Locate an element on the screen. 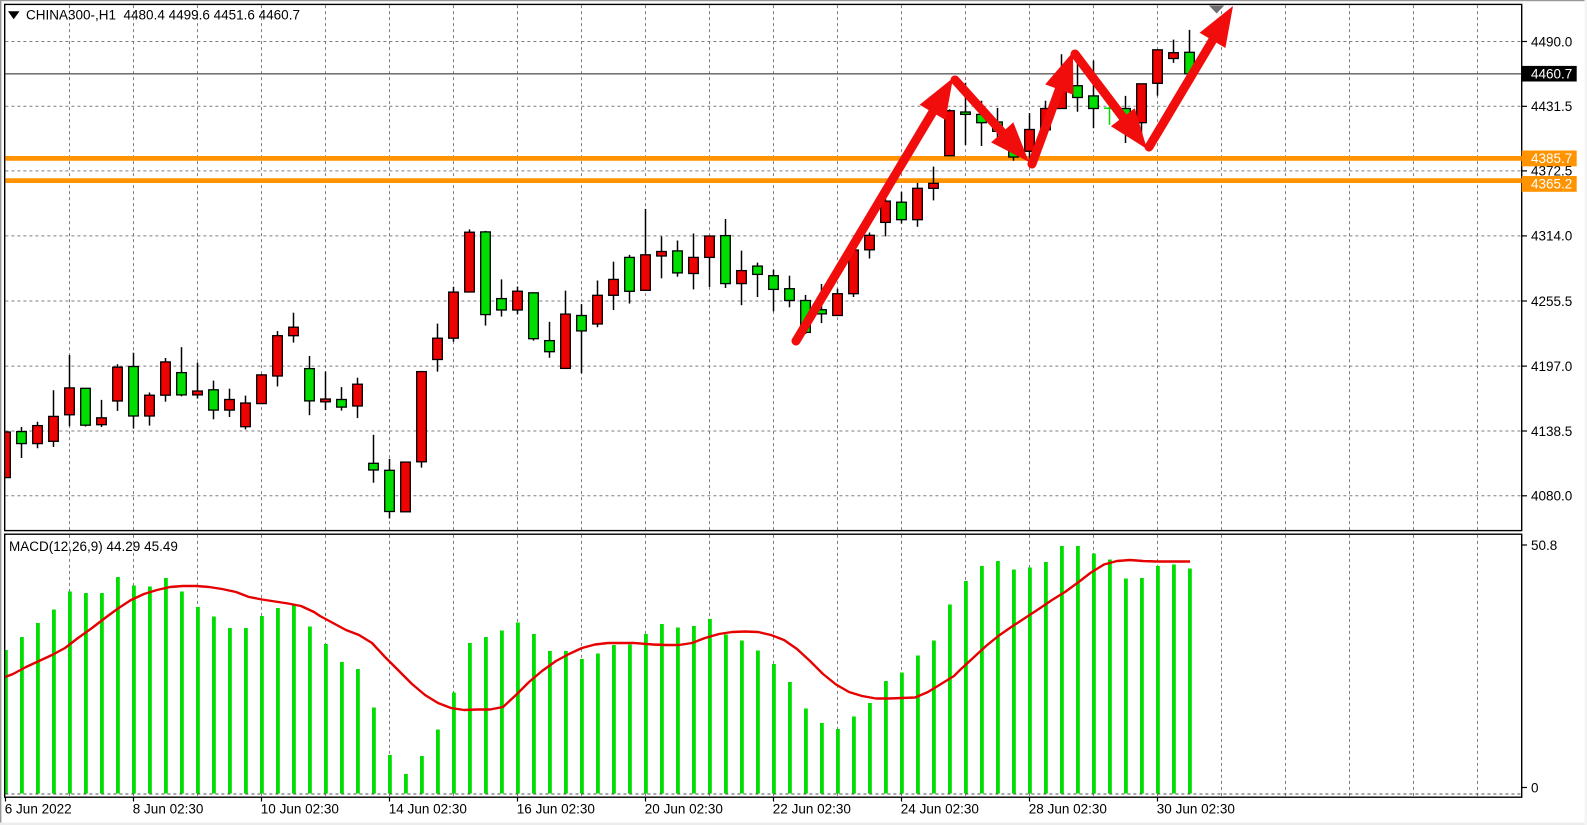 The height and width of the screenshot is (825, 1587). svg-text: 4138.5 is located at coordinates (1551, 431).